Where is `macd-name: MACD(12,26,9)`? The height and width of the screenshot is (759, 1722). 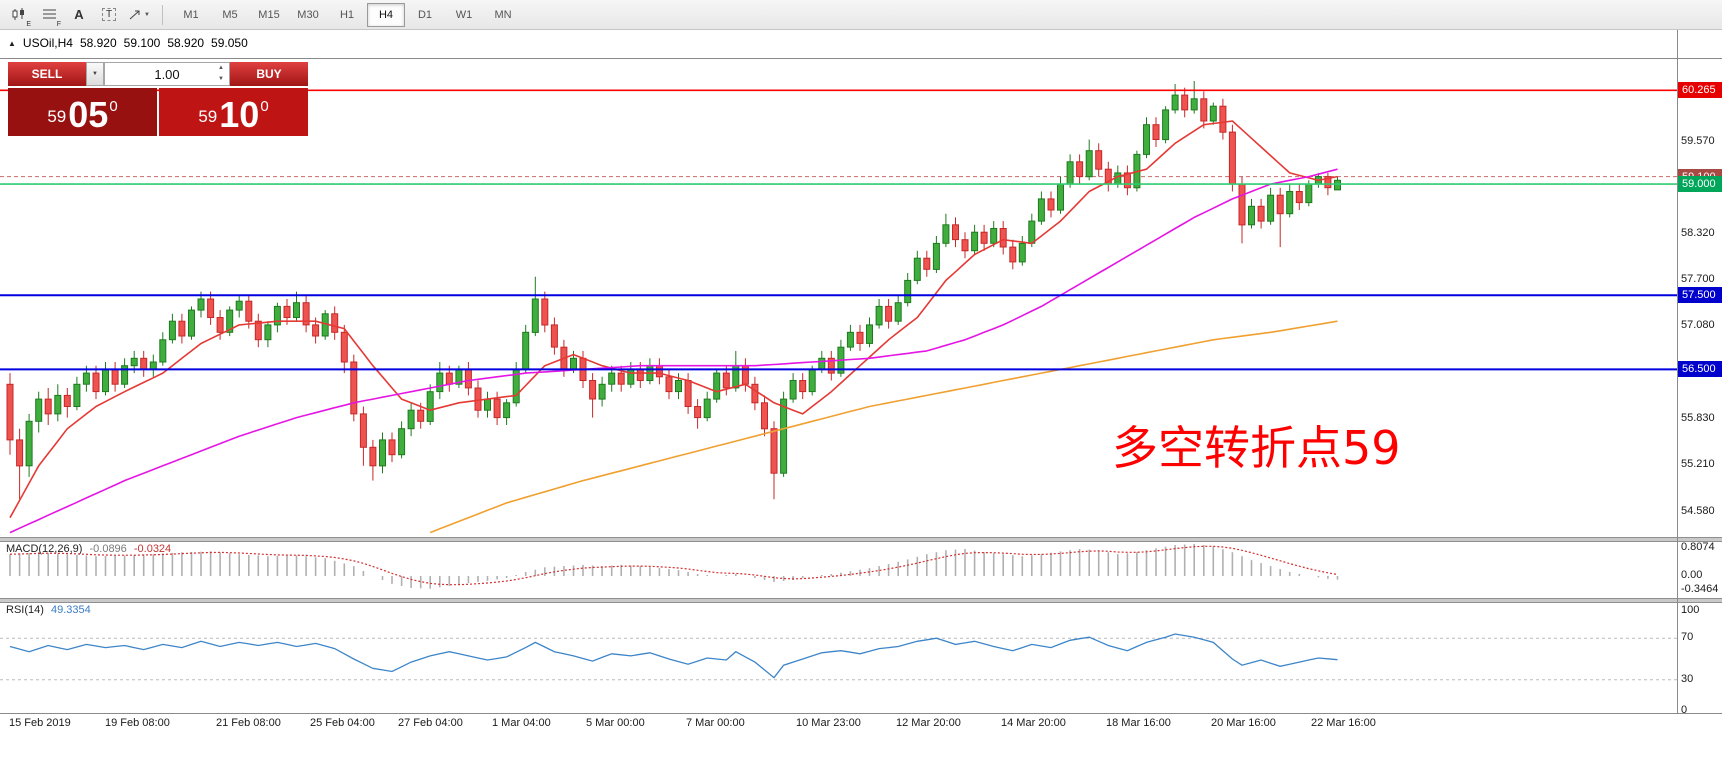
macd-name: MACD(12,26,9) is located at coordinates (44, 549).